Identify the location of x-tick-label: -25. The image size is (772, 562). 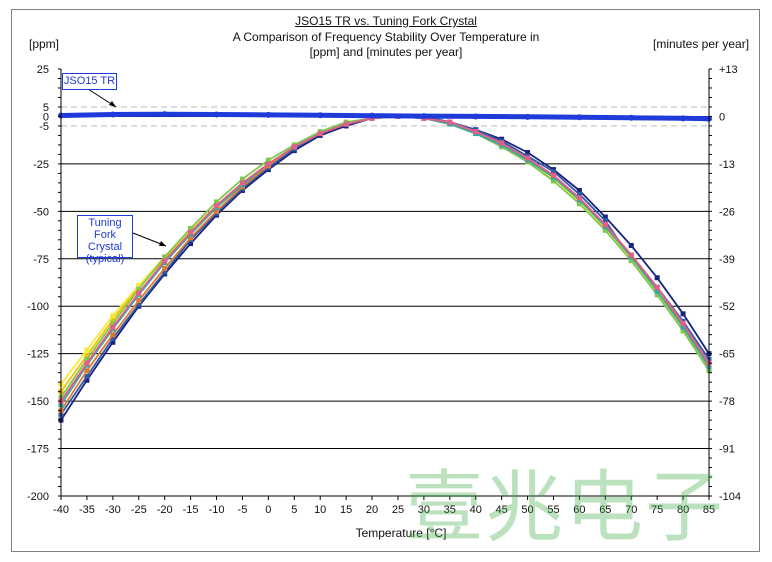
(139, 510).